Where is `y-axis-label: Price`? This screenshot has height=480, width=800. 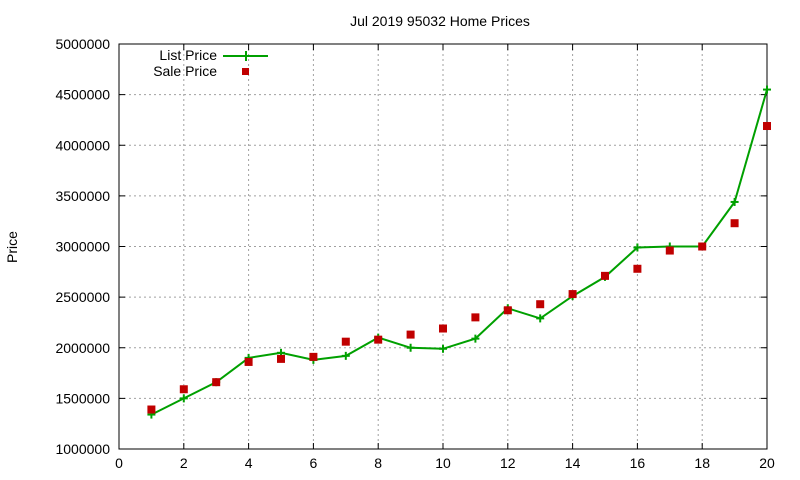
y-axis-label: Price is located at coordinates (12, 247).